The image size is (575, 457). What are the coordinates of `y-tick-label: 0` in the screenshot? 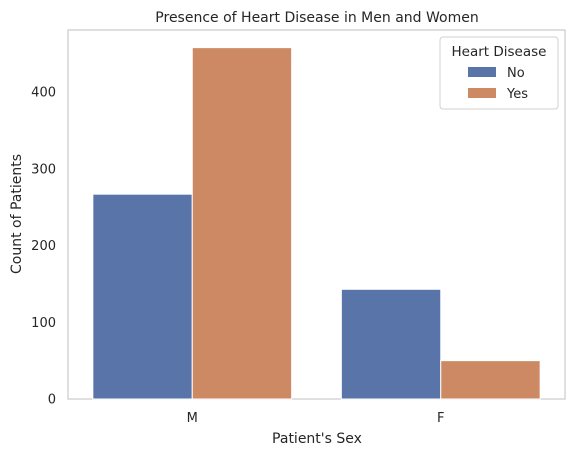 It's located at (52, 400).